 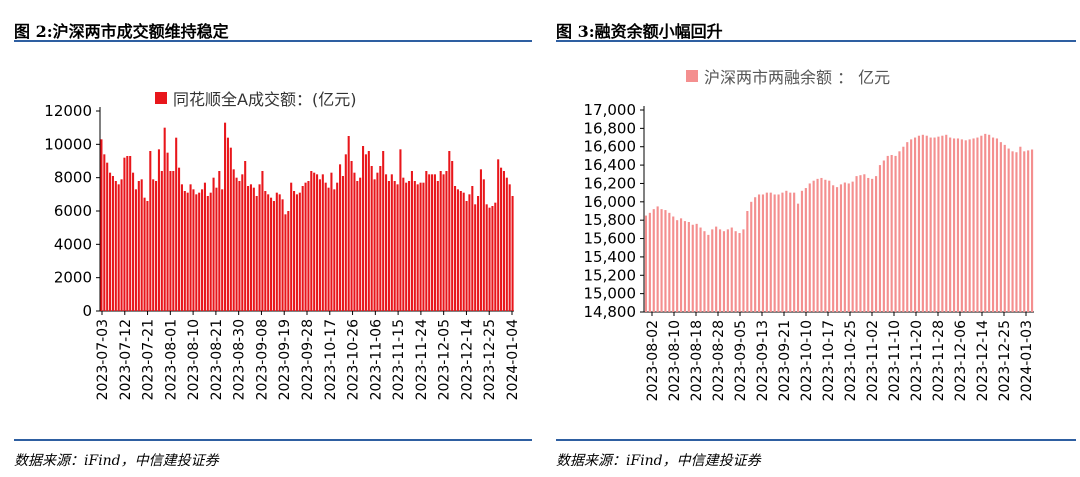 What do you see at coordinates (467, 359) in the screenshot?
I see `x-tick-label: 2023-12-14` at bounding box center [467, 359].